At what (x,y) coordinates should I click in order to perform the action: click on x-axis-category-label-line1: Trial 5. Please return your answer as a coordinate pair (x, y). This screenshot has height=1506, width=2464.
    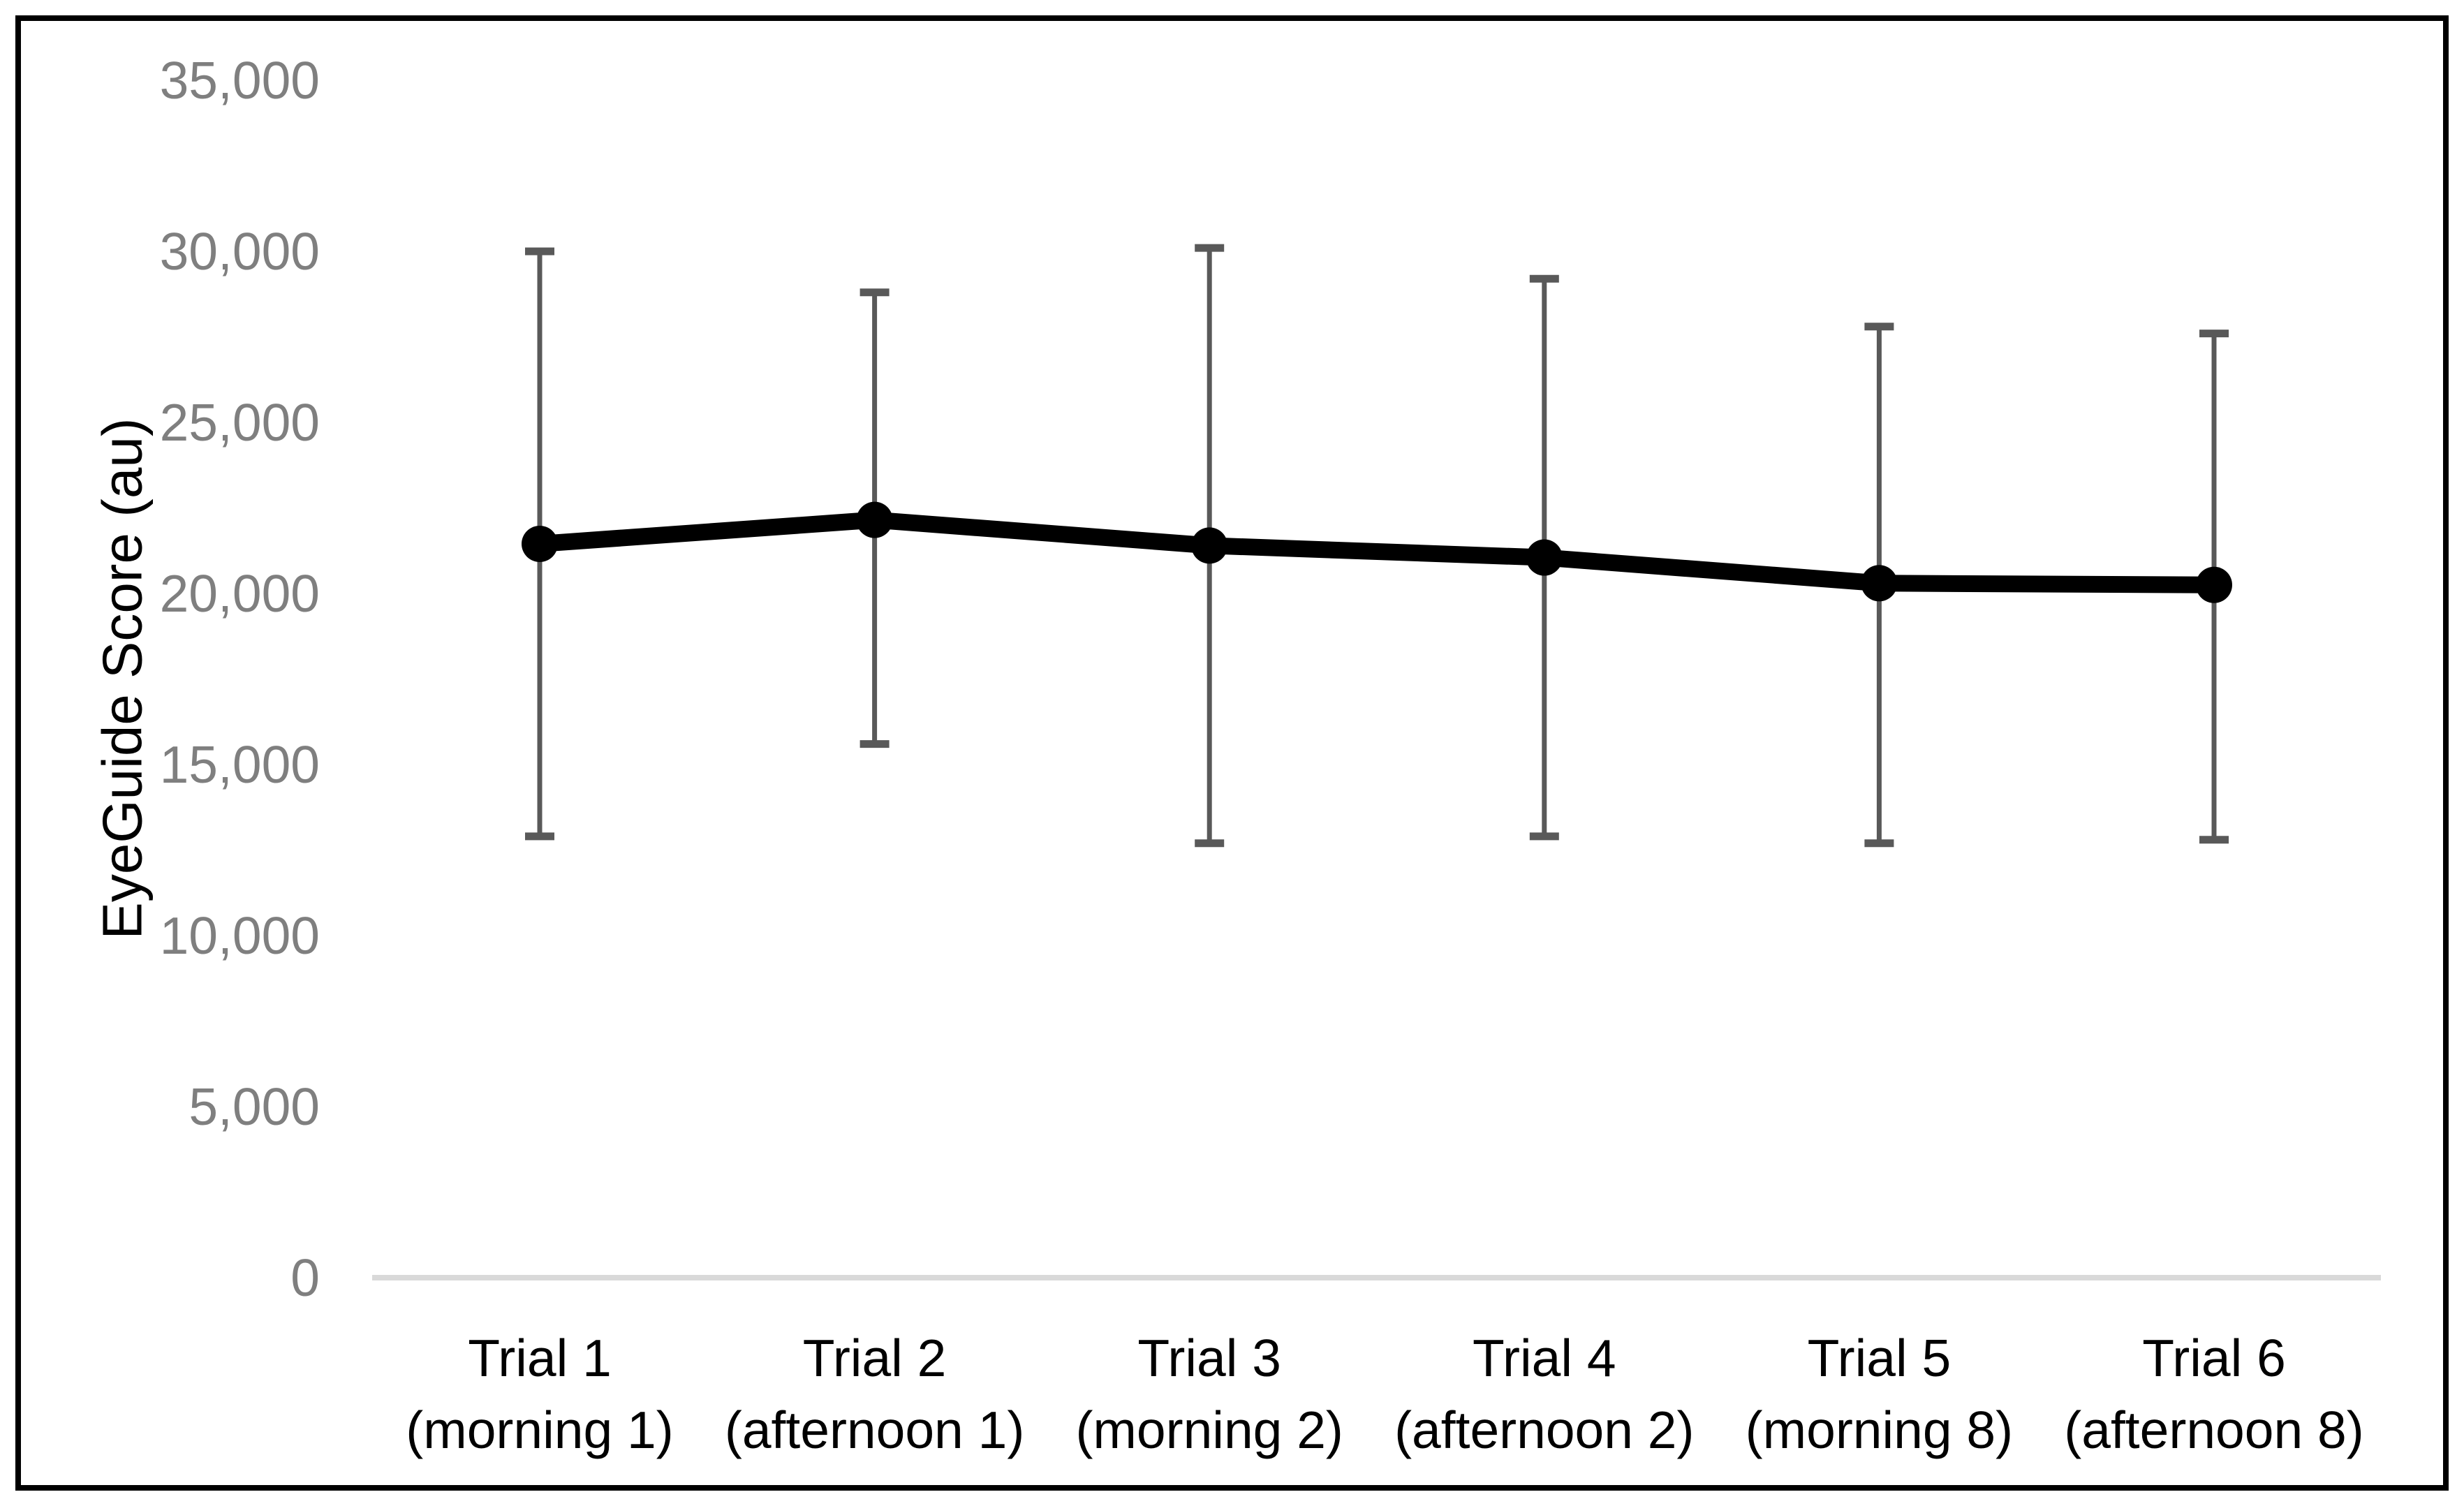
    Looking at the image, I should click on (1880, 1358).